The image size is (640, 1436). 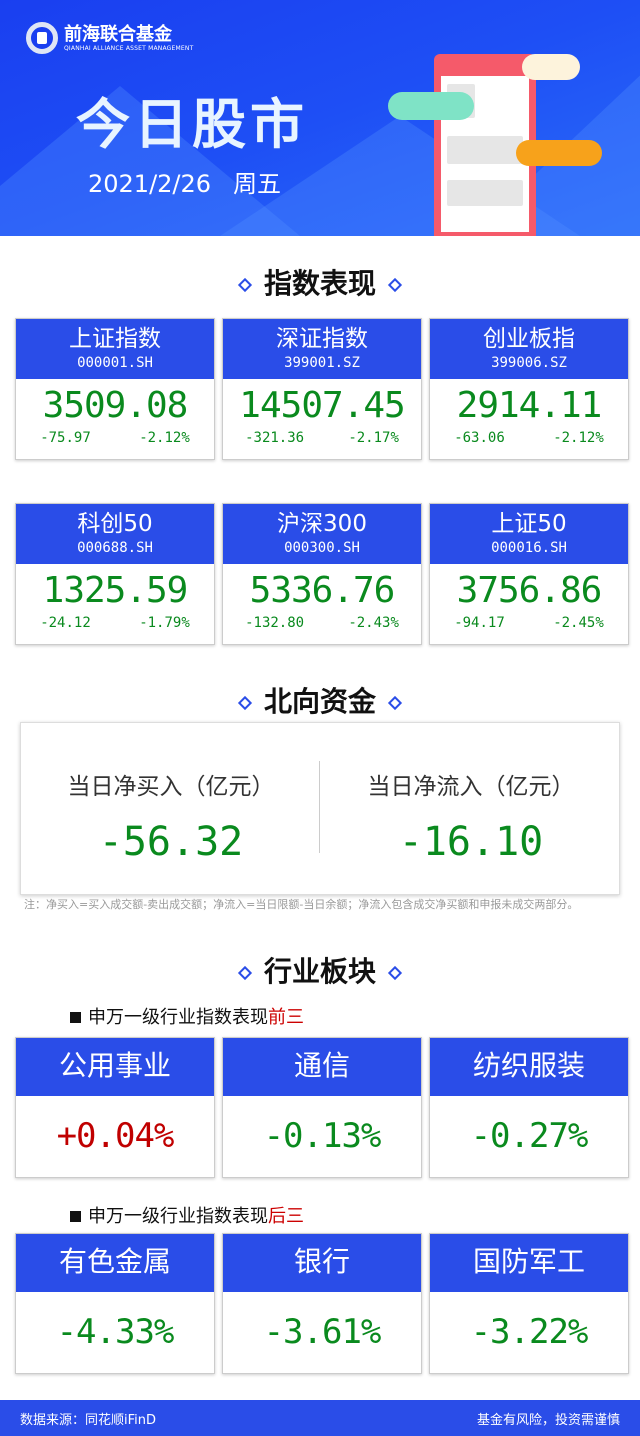 I want to click on index-pct: -2.43%, so click(x=373, y=623).